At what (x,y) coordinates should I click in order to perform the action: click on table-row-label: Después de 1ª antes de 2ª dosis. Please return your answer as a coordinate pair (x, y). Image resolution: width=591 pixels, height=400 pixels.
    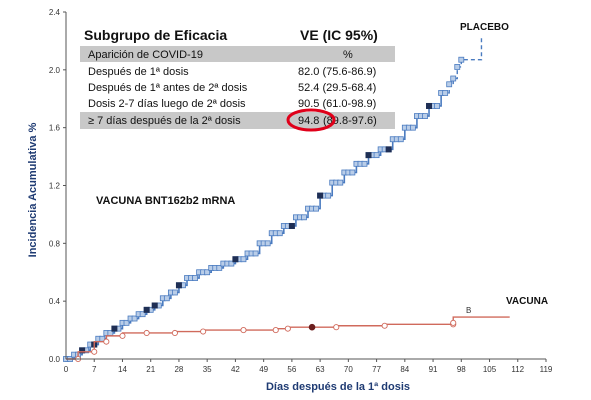
    Looking at the image, I should click on (168, 88).